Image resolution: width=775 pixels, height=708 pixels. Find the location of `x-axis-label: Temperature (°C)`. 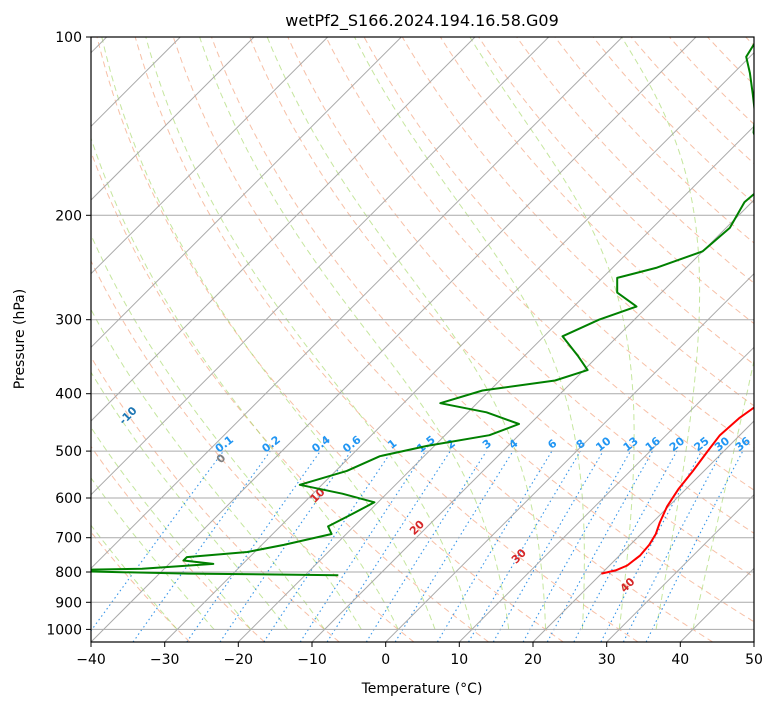

x-axis-label: Temperature (°C) is located at coordinates (422, 689).